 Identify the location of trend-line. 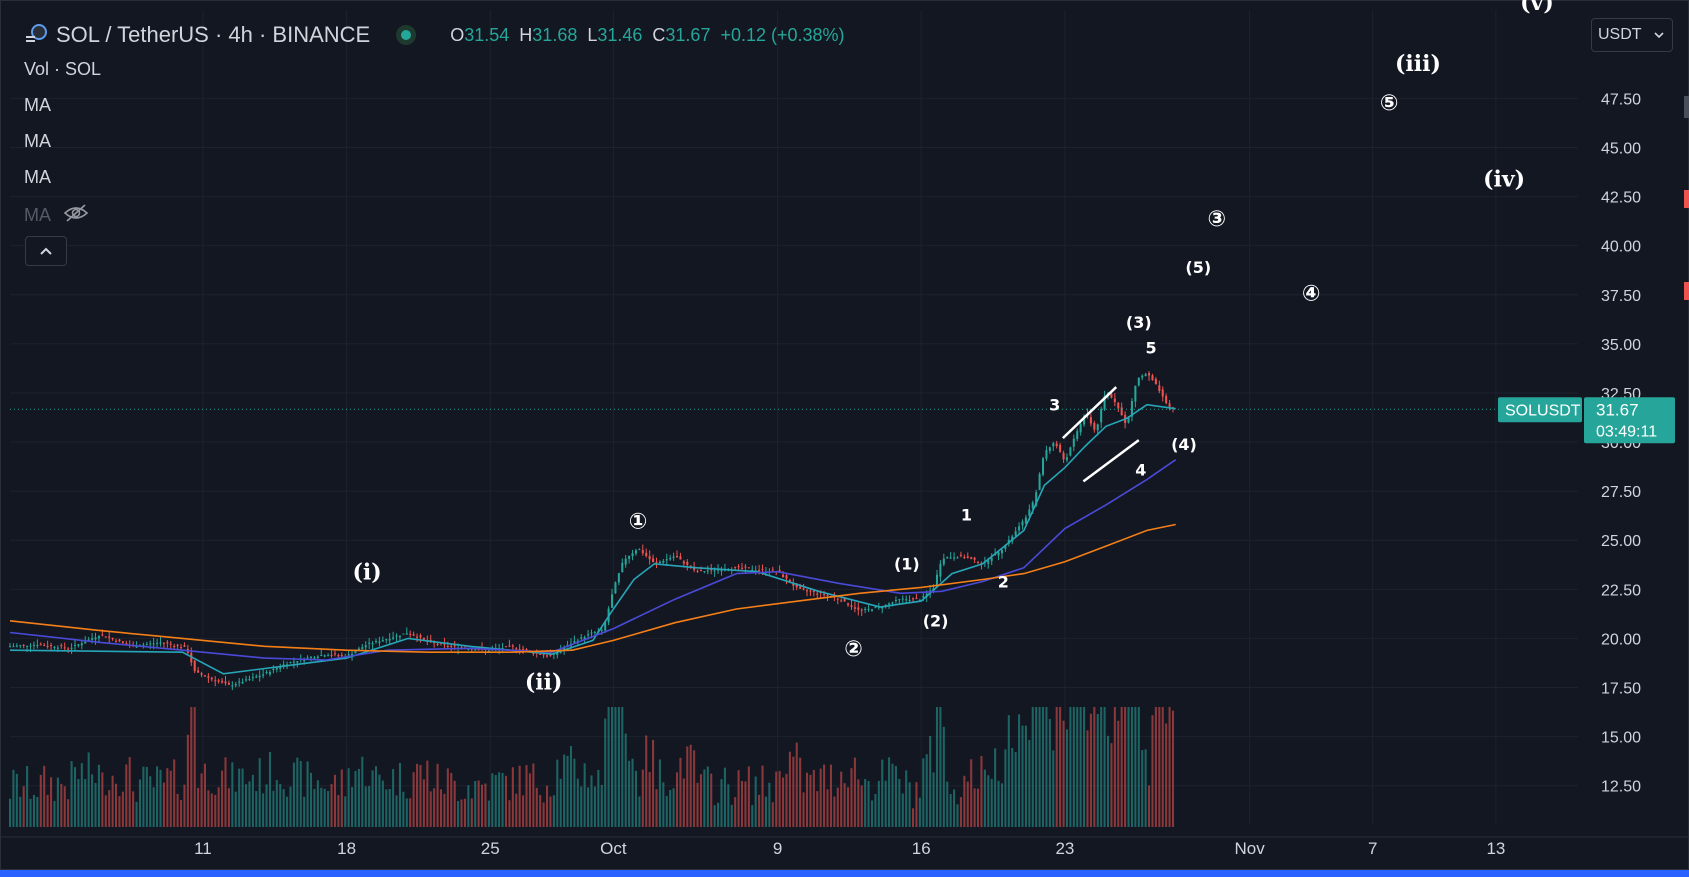
(1089, 413).